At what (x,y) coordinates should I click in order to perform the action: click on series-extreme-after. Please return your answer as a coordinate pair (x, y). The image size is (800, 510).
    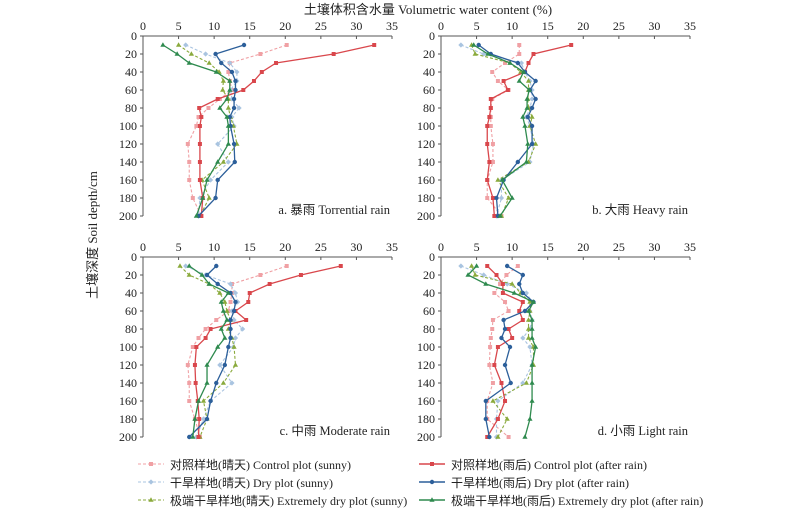
    Looking at the image, I should click on (196, 130).